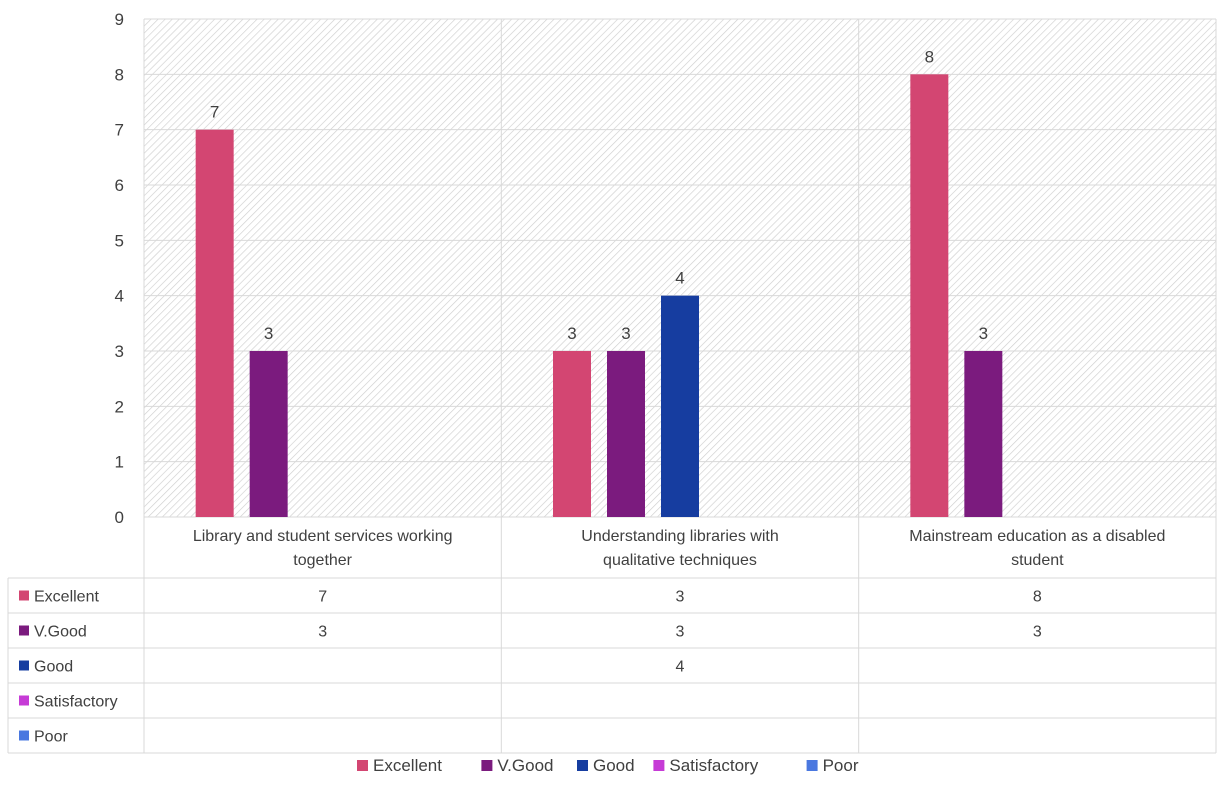 The image size is (1218, 805). What do you see at coordinates (322, 597) in the screenshot?
I see `table-cell: 7` at bounding box center [322, 597].